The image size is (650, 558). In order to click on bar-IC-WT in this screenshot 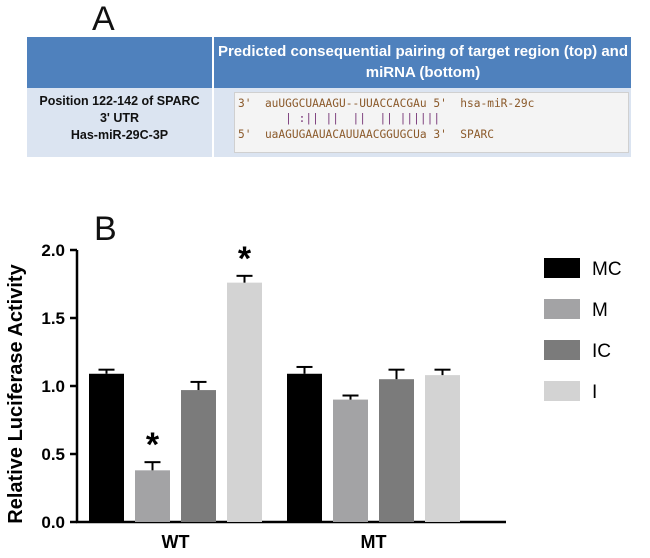, I will do `click(198, 456)`.